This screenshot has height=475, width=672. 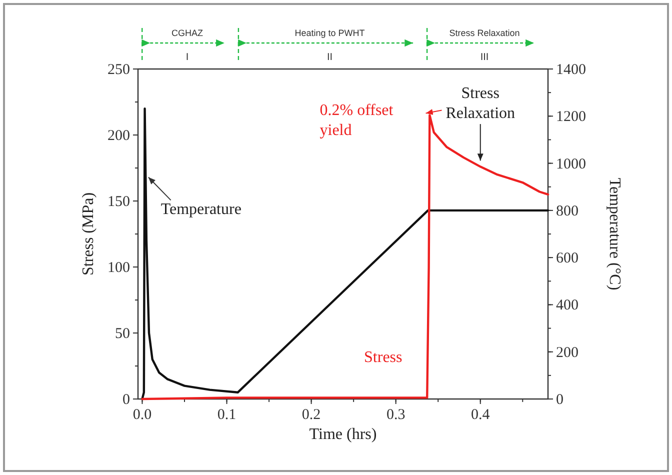 I want to click on text: Heating to PWHT, so click(x=330, y=33).